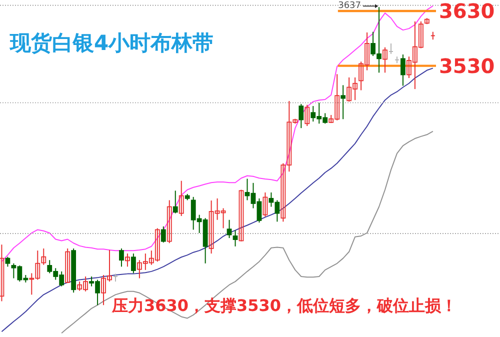  What do you see at coordinates (111, 43) in the screenshot?
I see `text: 现货白银4小时布林带` at bounding box center [111, 43].